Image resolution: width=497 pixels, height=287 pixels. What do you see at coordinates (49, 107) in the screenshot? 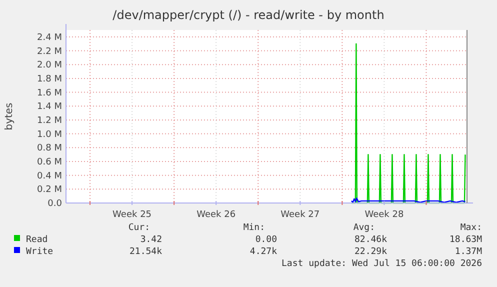
I see `y-tick-label: 1.4 M` at bounding box center [49, 107].